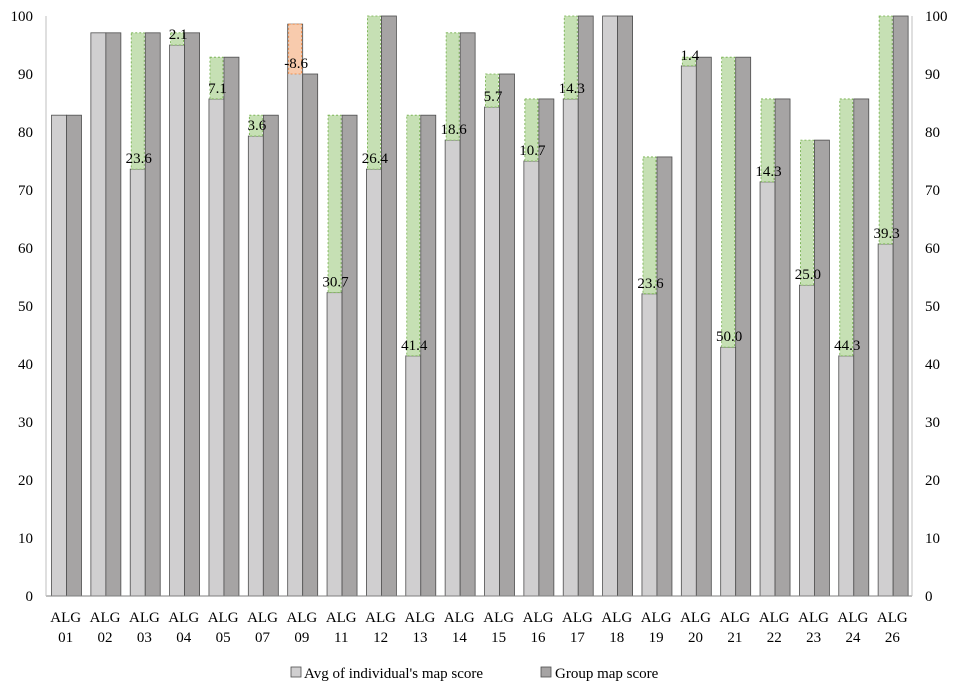 The height and width of the screenshot is (684, 956). I want to click on y-tick-label-right: 40, so click(932, 365).